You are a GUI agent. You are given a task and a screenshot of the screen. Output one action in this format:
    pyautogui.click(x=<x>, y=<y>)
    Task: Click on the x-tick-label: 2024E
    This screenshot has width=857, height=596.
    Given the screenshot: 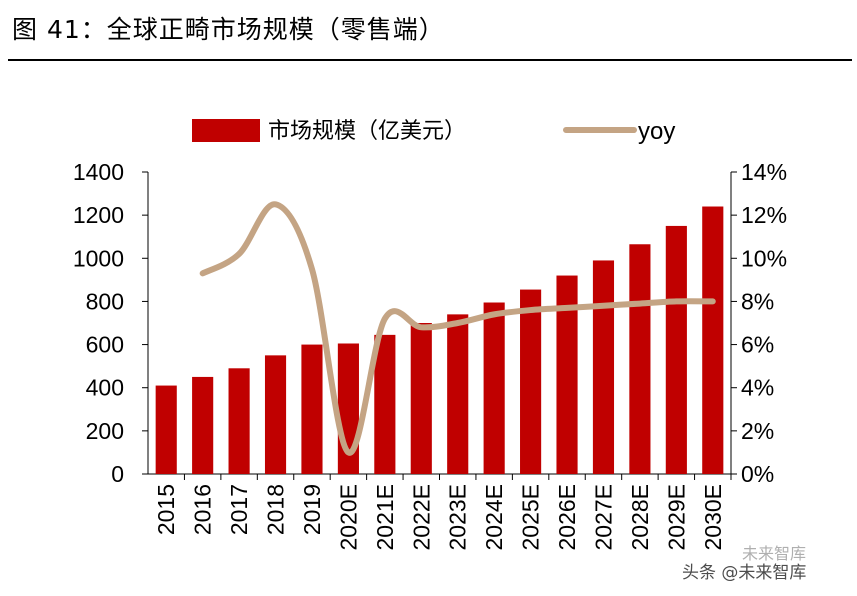 What is the action you would take?
    pyautogui.click(x=494, y=517)
    